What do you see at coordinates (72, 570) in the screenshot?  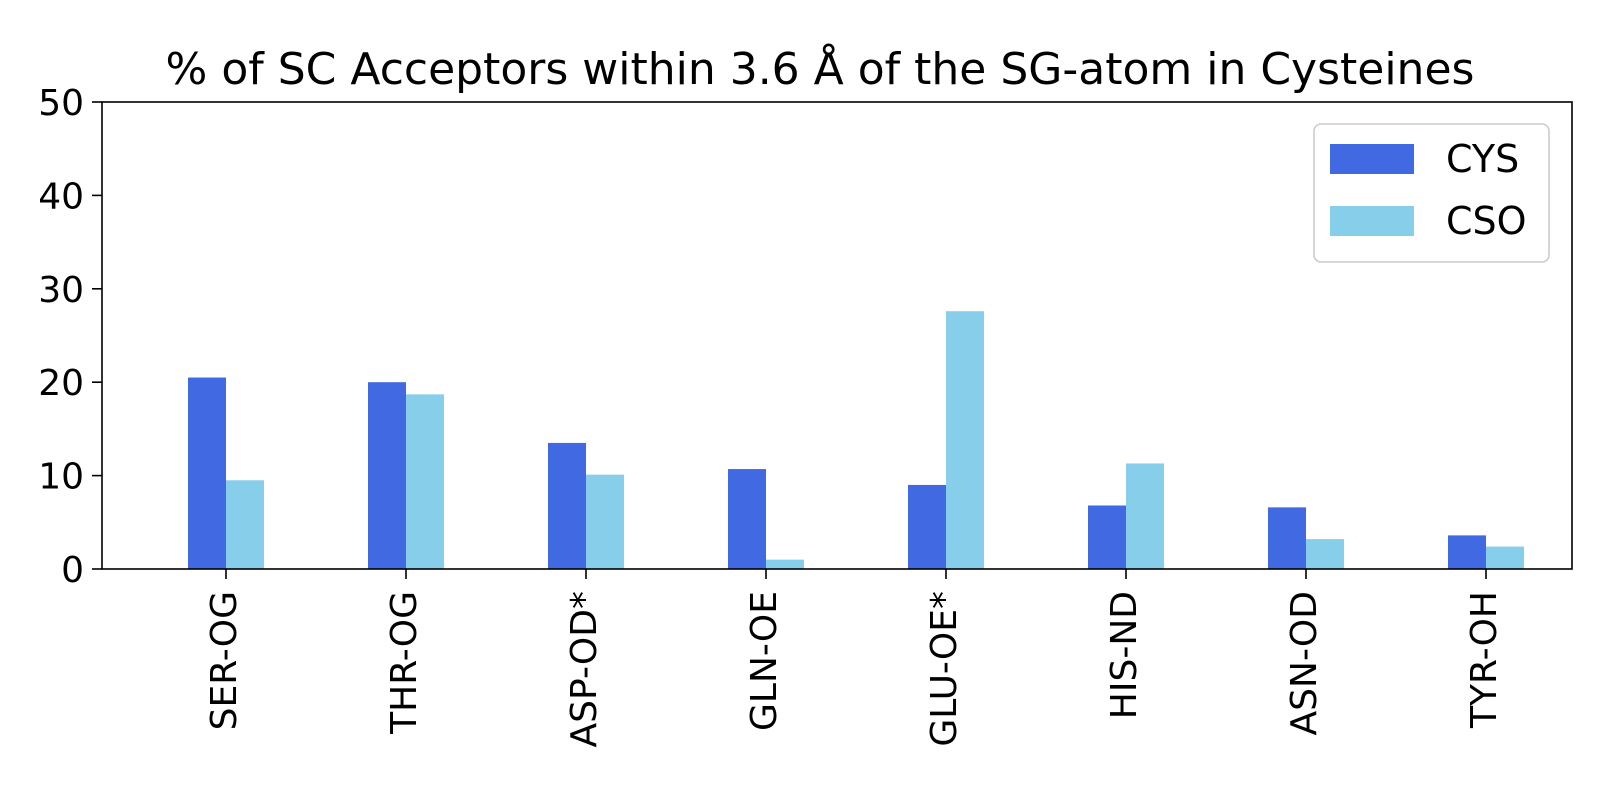 I see `y-tick-label: 0` at bounding box center [72, 570].